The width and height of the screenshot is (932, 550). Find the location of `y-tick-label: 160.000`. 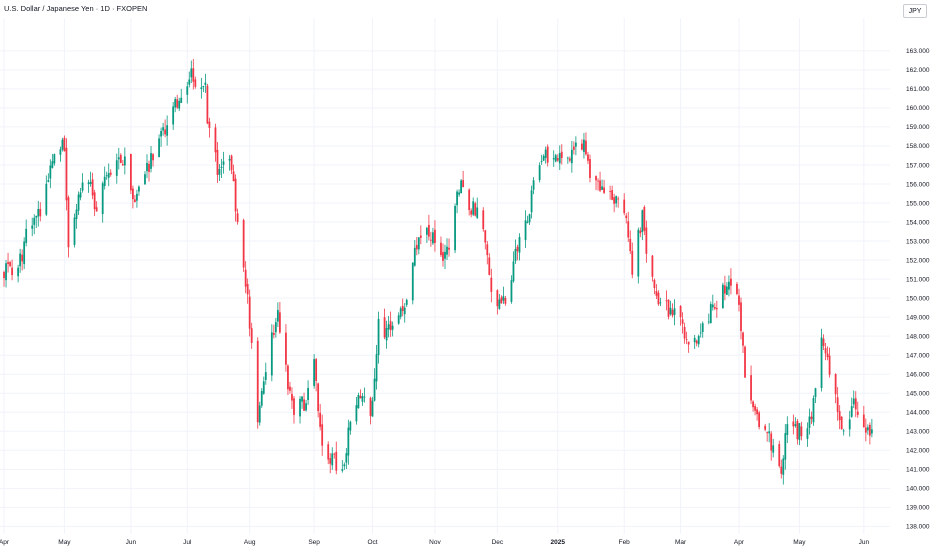

y-tick-label: 160.000 is located at coordinates (918, 108).